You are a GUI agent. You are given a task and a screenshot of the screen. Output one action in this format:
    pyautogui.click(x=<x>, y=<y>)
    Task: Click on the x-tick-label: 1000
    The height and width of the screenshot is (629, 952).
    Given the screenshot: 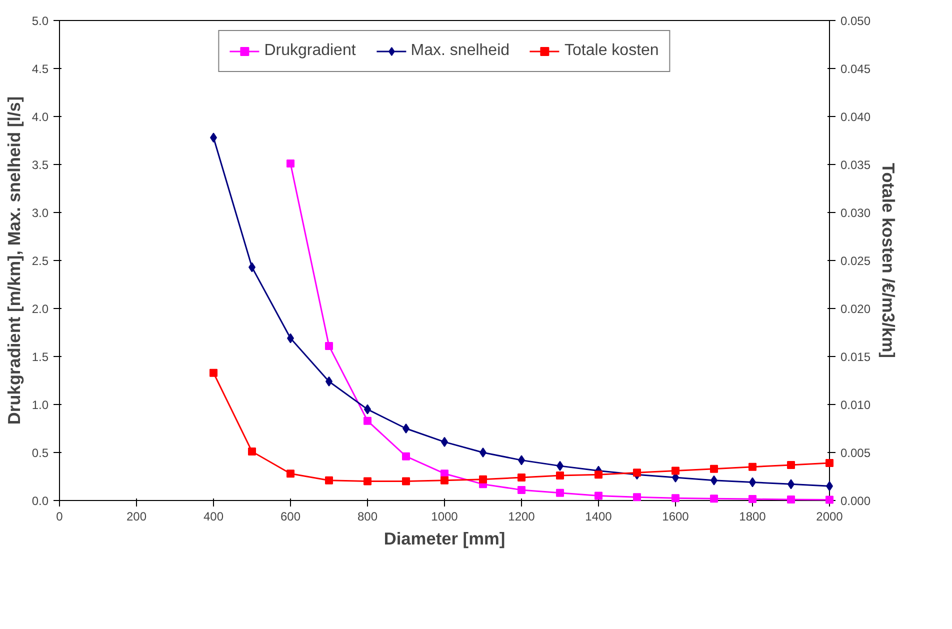 What is the action you would take?
    pyautogui.click(x=444, y=517)
    